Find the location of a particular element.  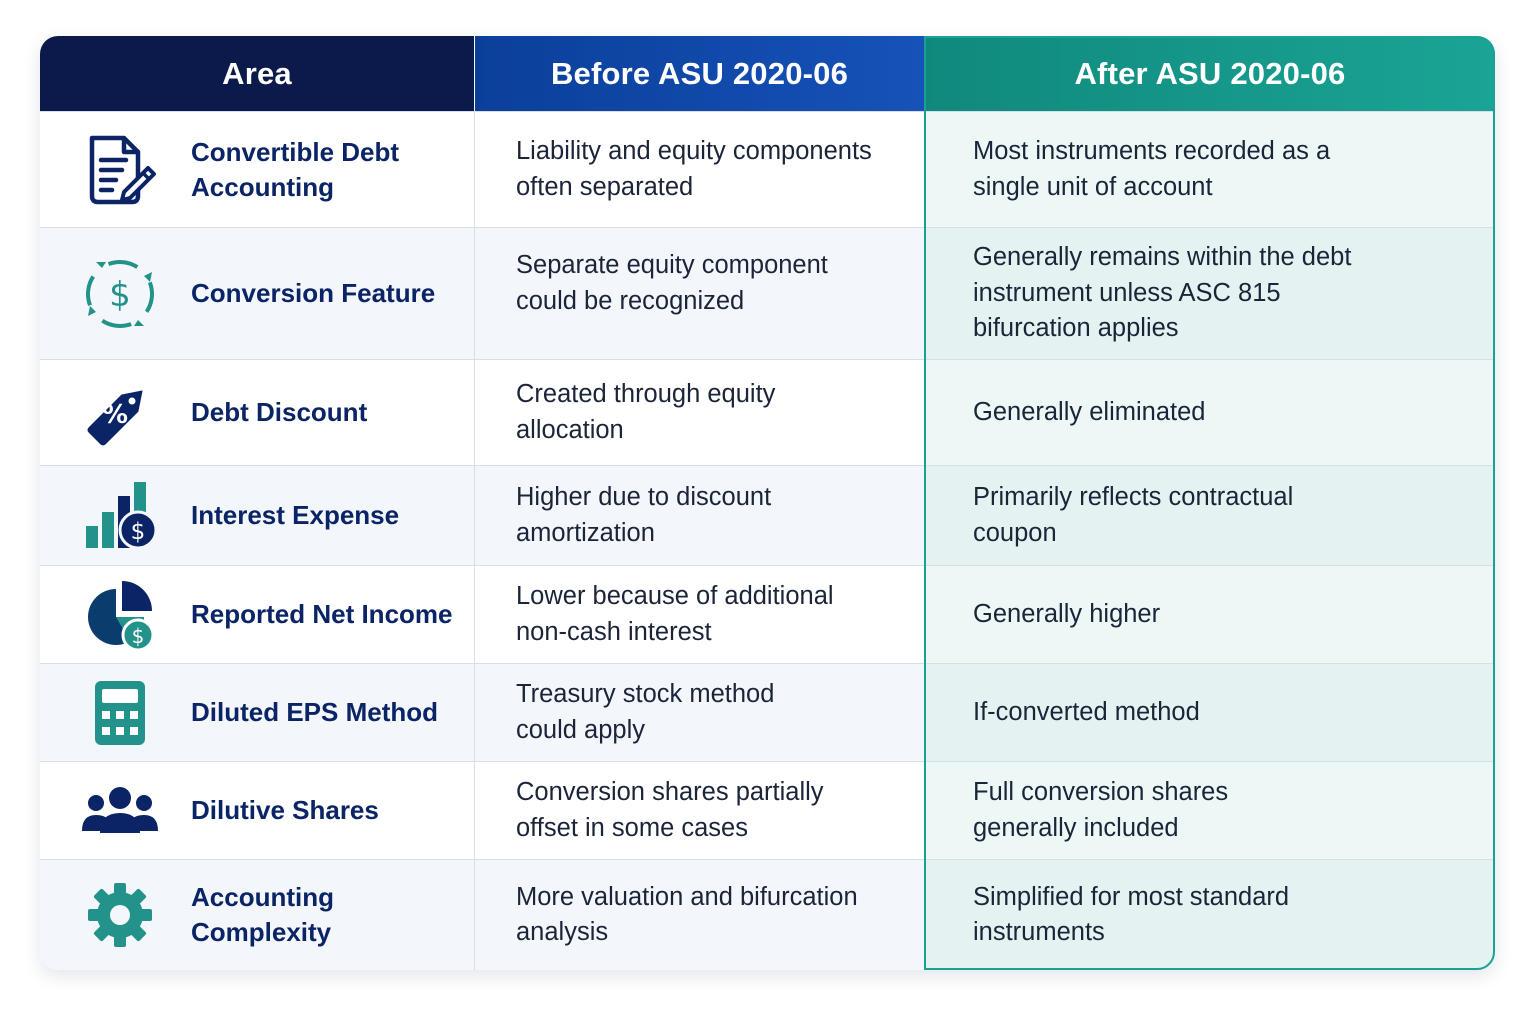

row-conversion-feature-area: $ Conversion Feature is located at coordinates (257, 293).